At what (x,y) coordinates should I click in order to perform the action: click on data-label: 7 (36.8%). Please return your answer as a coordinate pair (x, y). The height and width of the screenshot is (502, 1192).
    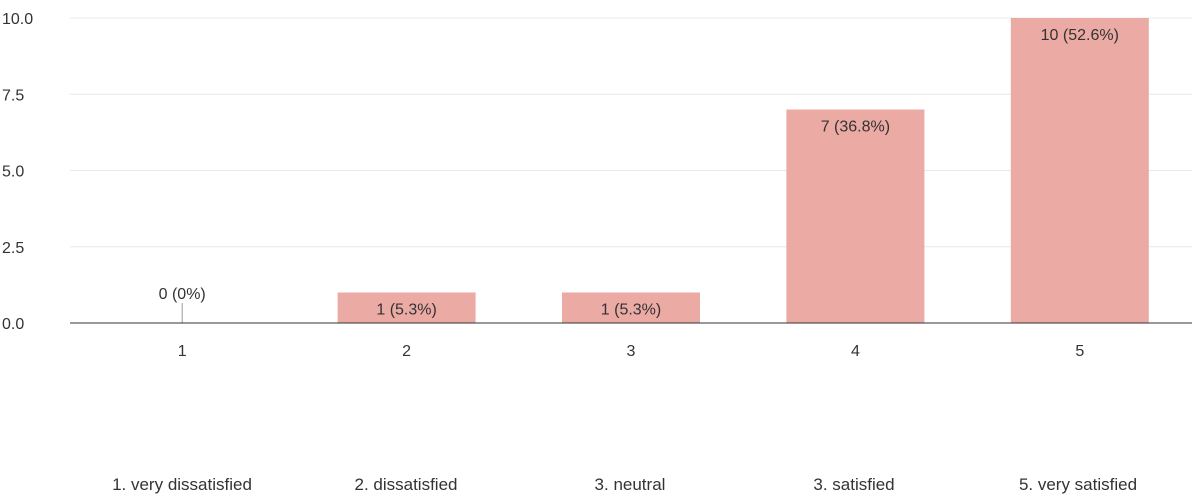
    Looking at the image, I should click on (855, 127).